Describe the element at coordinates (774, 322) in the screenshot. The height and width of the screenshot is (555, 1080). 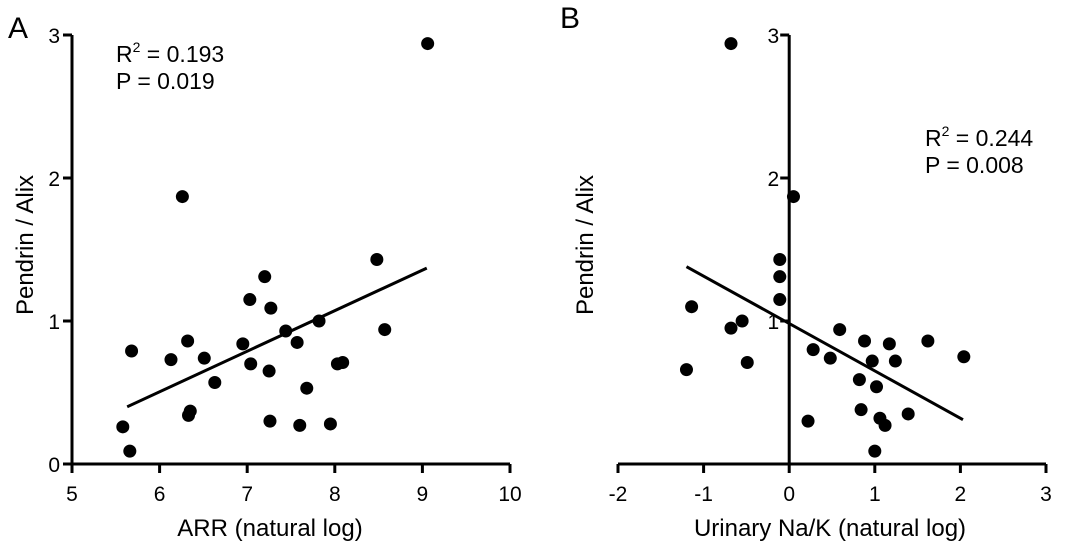
I see `panel-b-y-tick-label: 1` at that location.